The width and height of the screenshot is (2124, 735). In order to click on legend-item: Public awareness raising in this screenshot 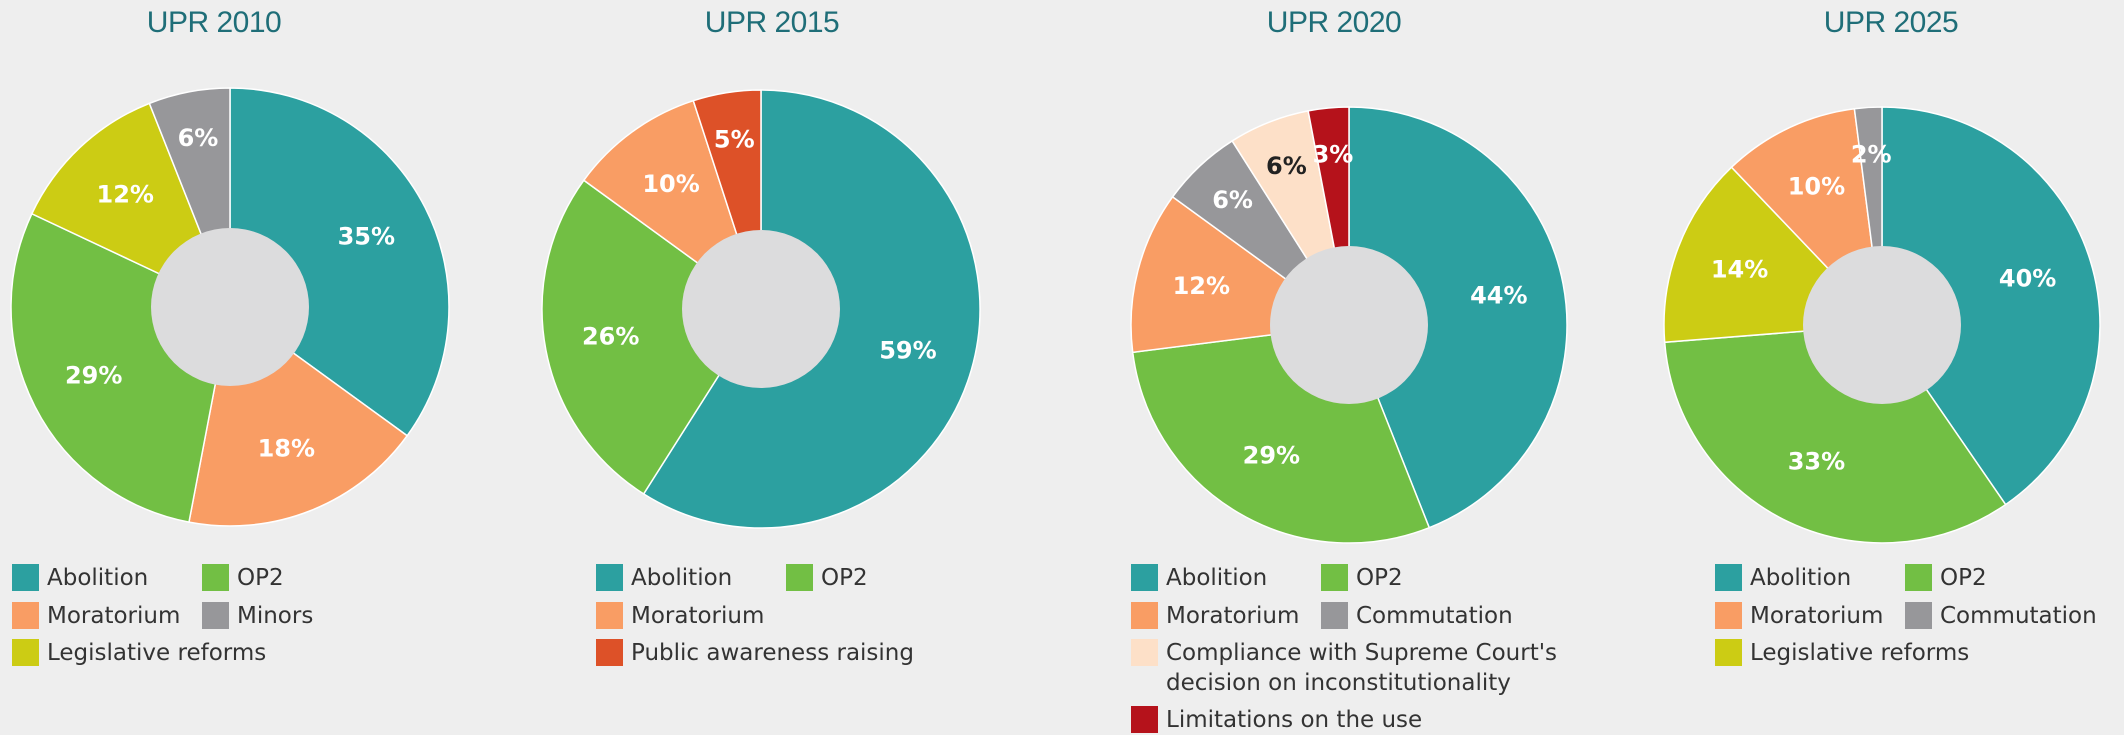, I will do `click(755, 653)`.